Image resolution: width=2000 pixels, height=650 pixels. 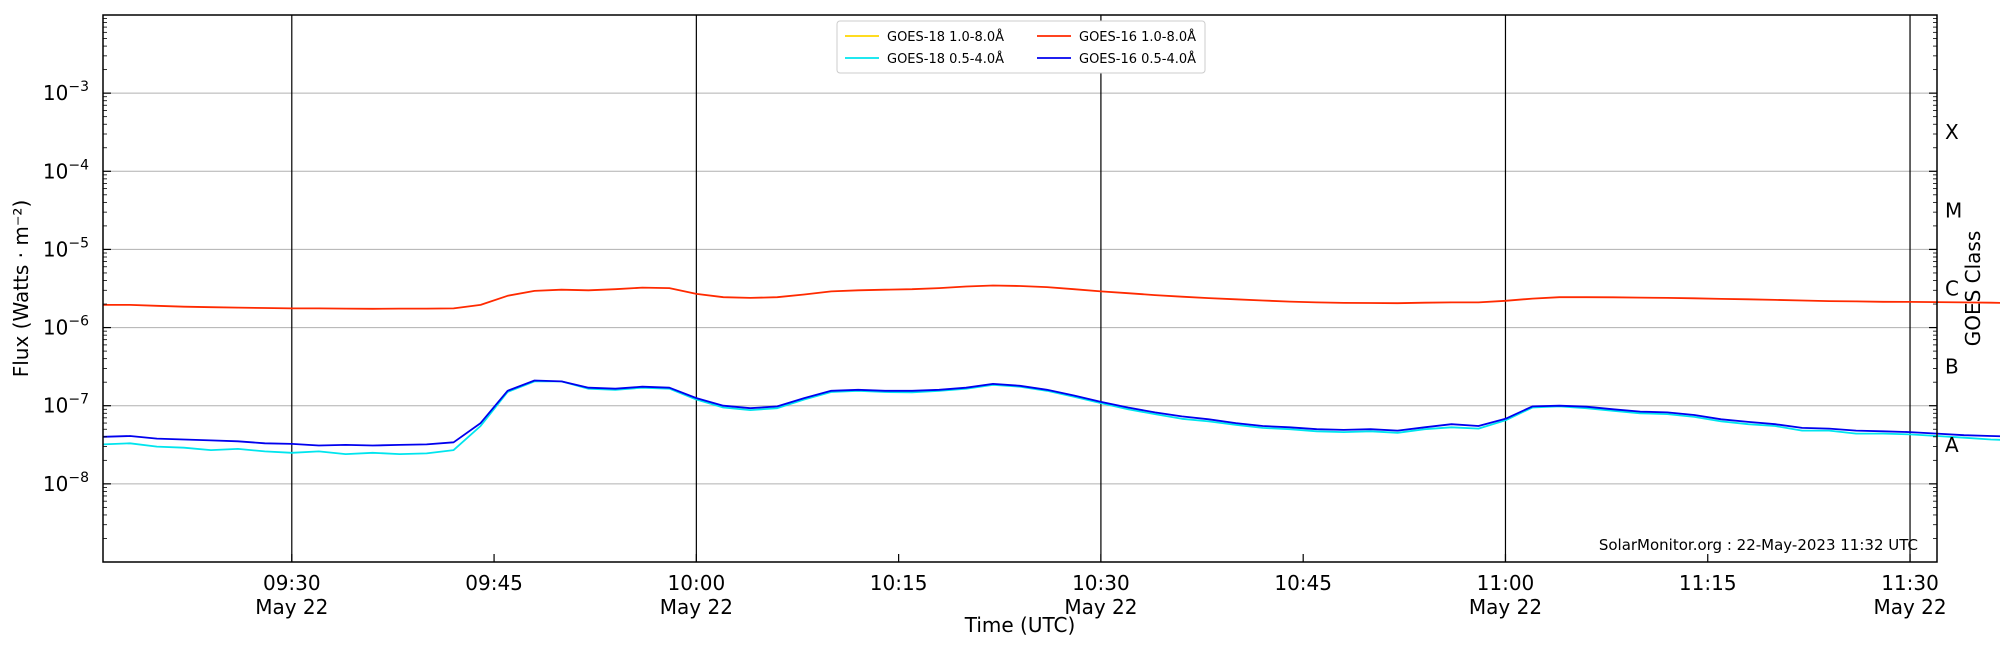 I want to click on x-tick-label: 11:15, so click(x=1708, y=583).